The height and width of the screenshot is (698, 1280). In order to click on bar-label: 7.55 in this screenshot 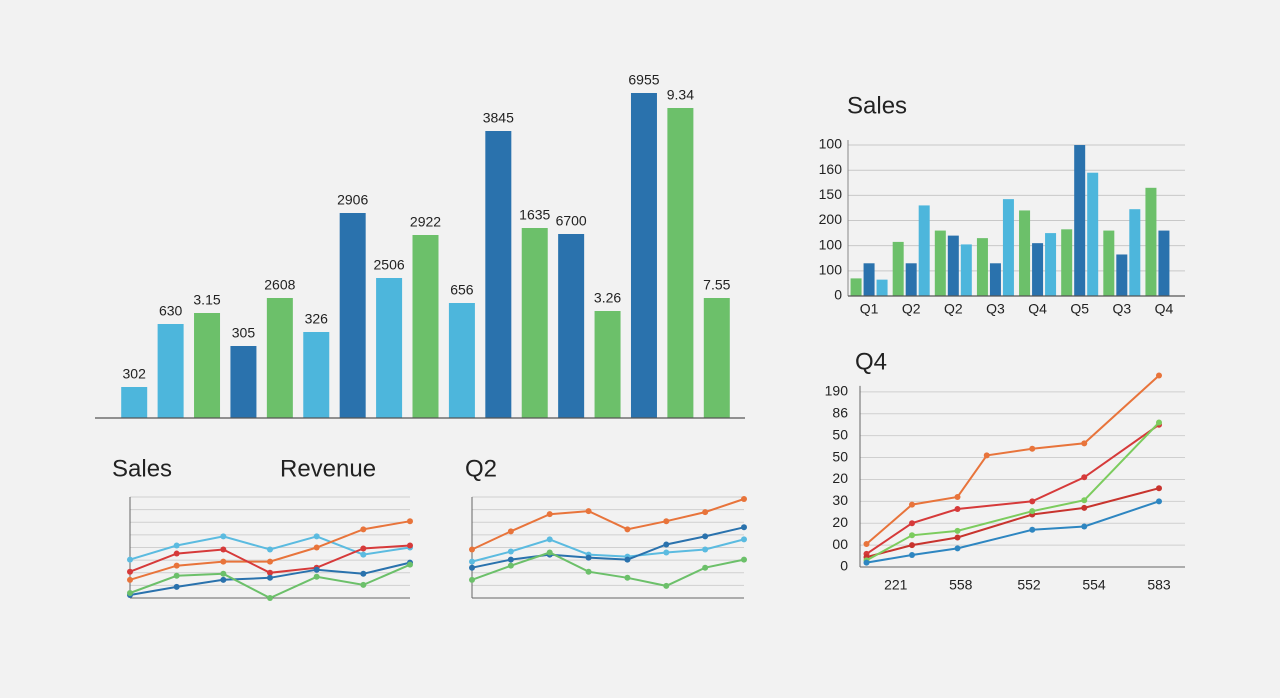, I will do `click(716, 285)`.